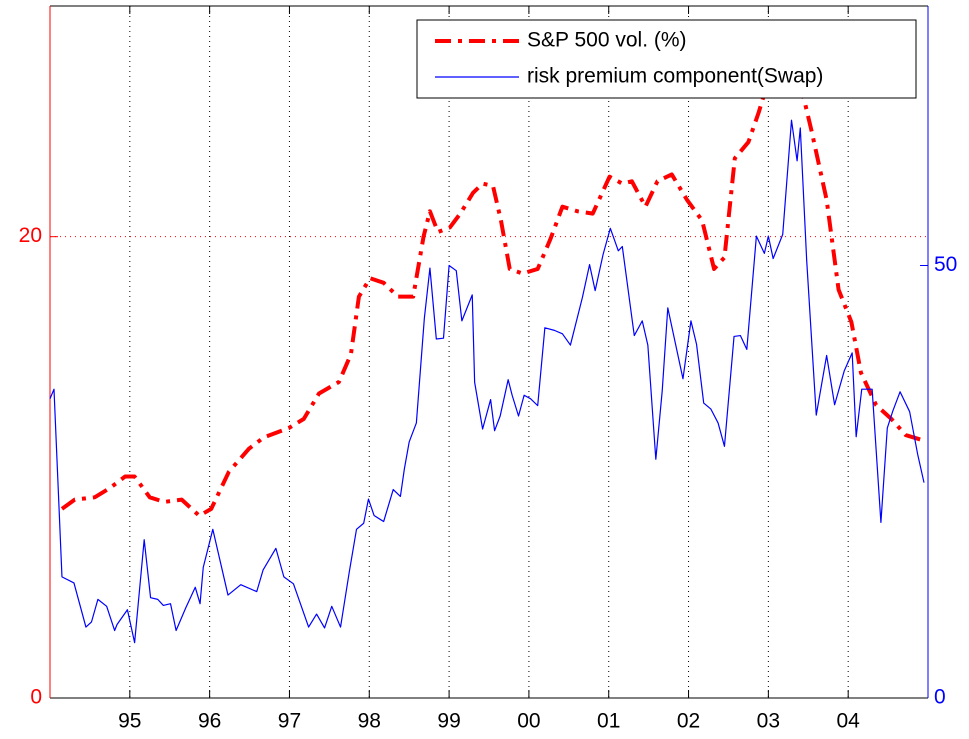 Image resolution: width=969 pixels, height=739 pixels. Describe the element at coordinates (30, 235) in the screenshot. I see `y-tick-label: 20` at that location.